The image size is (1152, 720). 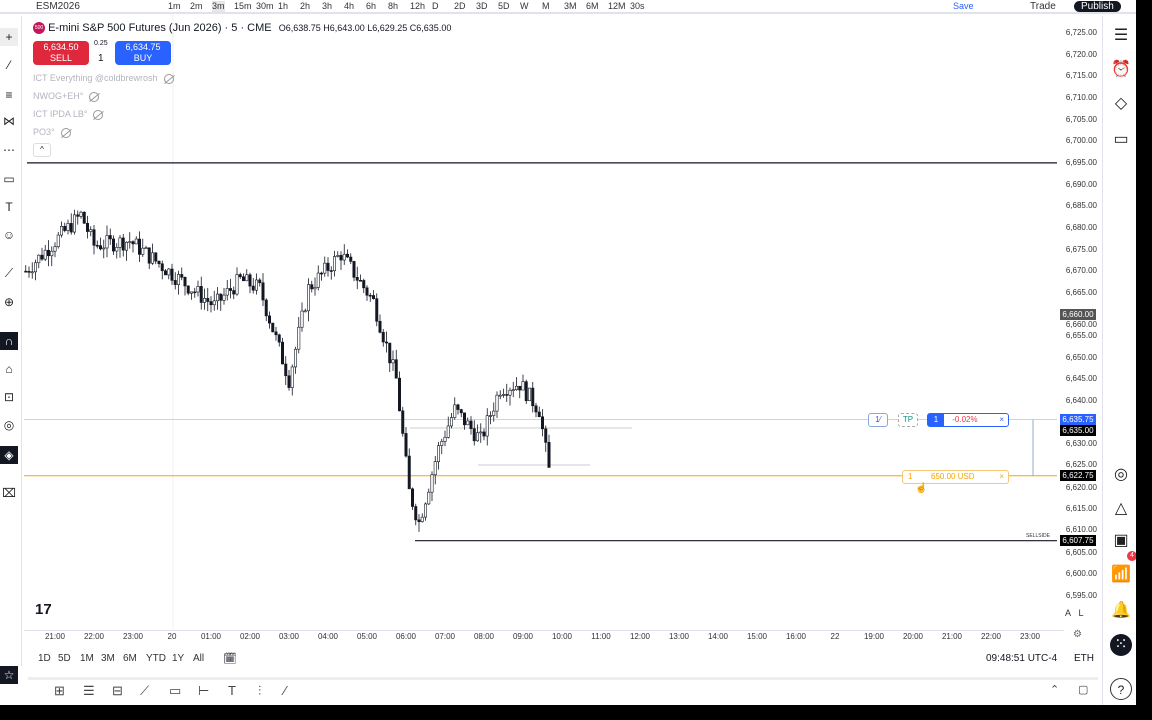 I want to click on range-6M: 6M, so click(x=130, y=658).